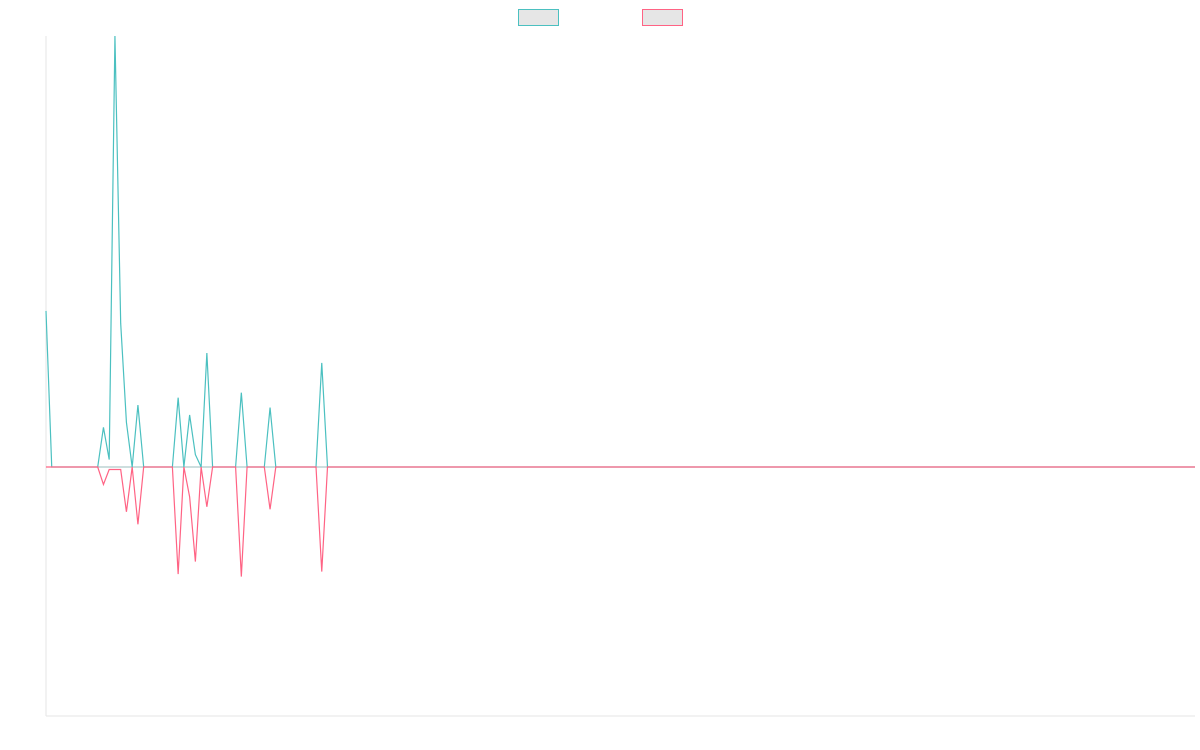 This screenshot has height=750, width=1200. What do you see at coordinates (600, 17) in the screenshot?
I see `legend` at bounding box center [600, 17].